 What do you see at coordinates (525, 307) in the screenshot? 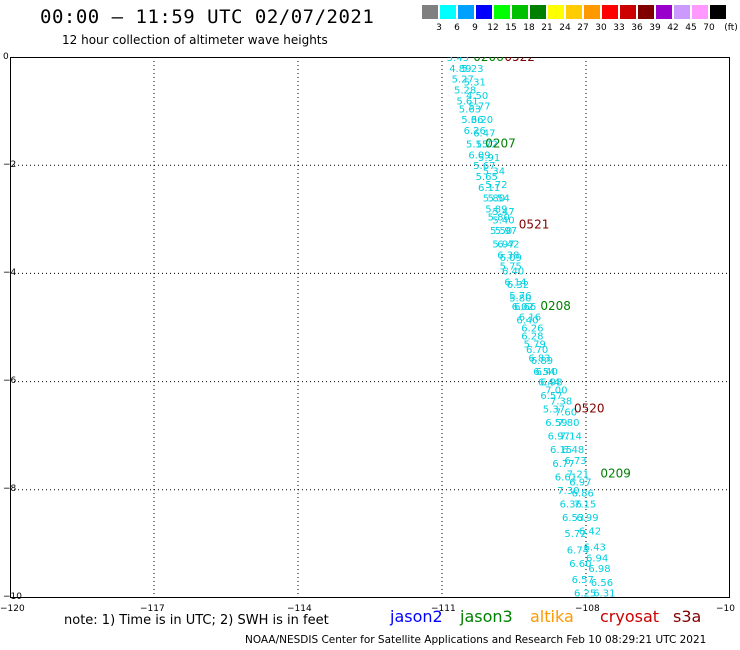
I see `wave-height-value: 6.66` at bounding box center [525, 307].